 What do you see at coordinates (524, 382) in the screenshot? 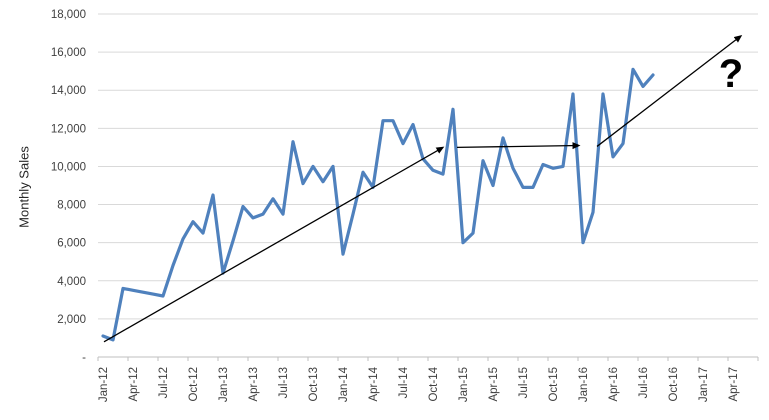
I see `x-axis-tick-label: Jul-15` at bounding box center [524, 382].